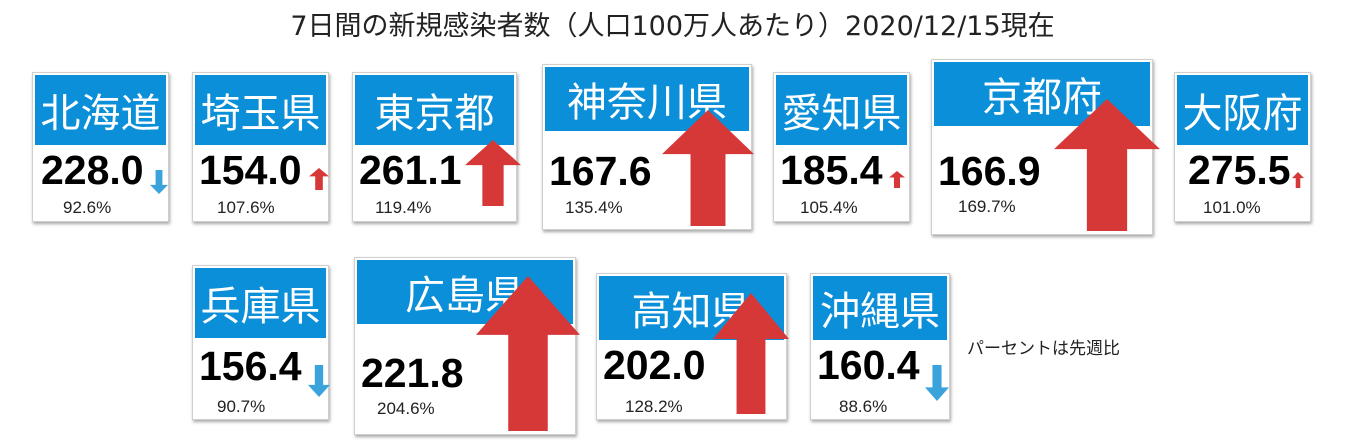 This screenshot has height=445, width=1345. I want to click on weekly-change-percent: 101.0%, so click(1232, 207).